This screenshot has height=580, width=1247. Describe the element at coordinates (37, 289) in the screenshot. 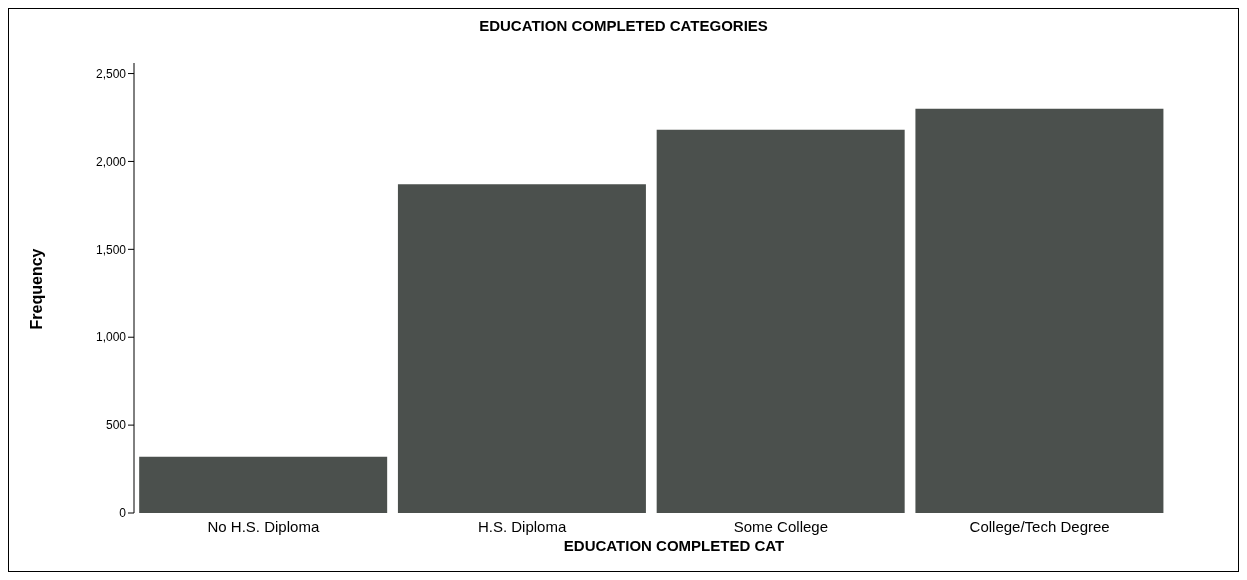

I see `y-axis-title: Frequency` at that location.